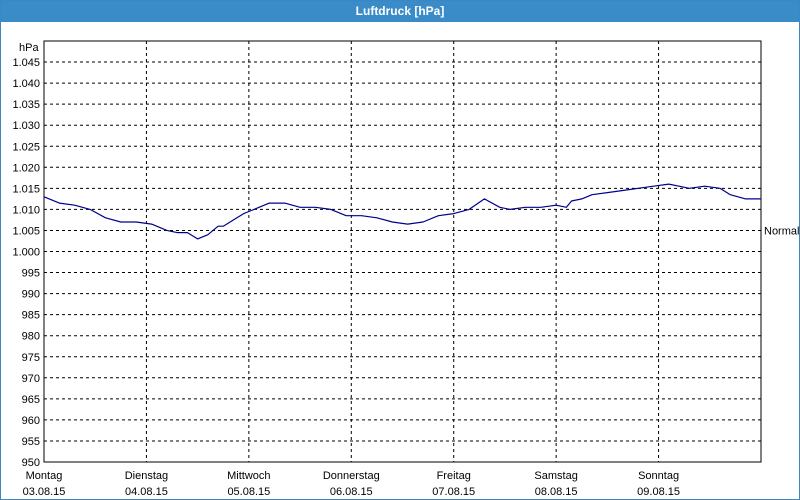 Image resolution: width=800 pixels, height=500 pixels. What do you see at coordinates (26, 253) in the screenshot?
I see `y-tick-label: 1.000` at bounding box center [26, 253].